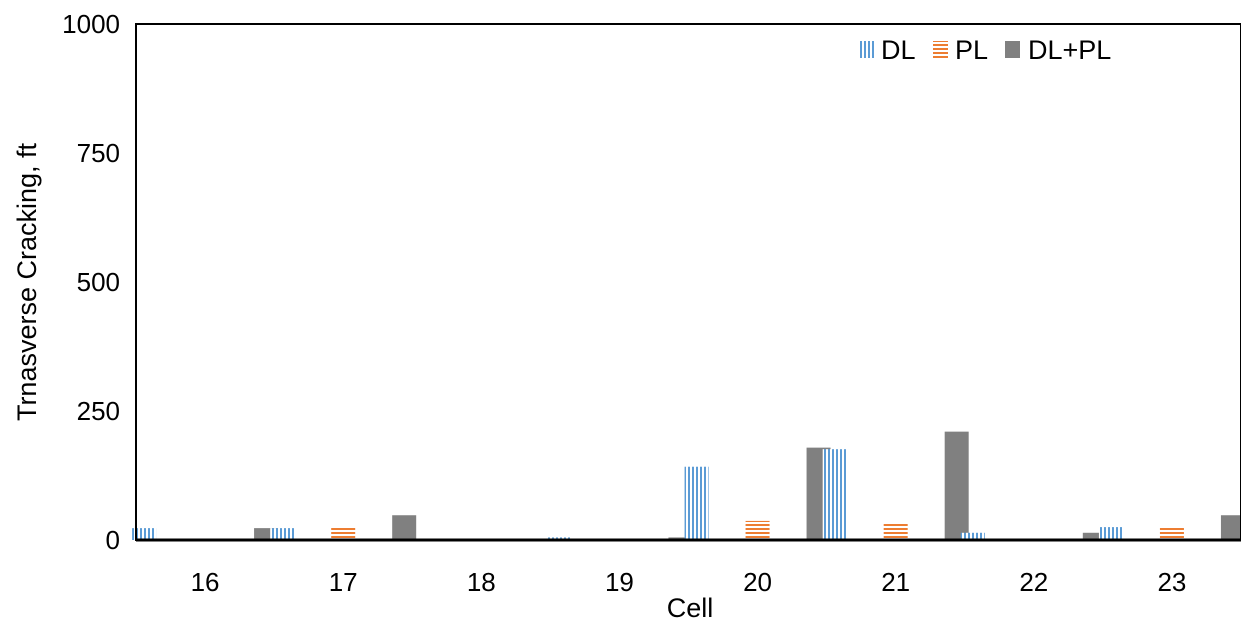 This screenshot has width=1241, height=626. Describe the element at coordinates (481, 582) in the screenshot. I see `x-tick-label: 18` at that location.